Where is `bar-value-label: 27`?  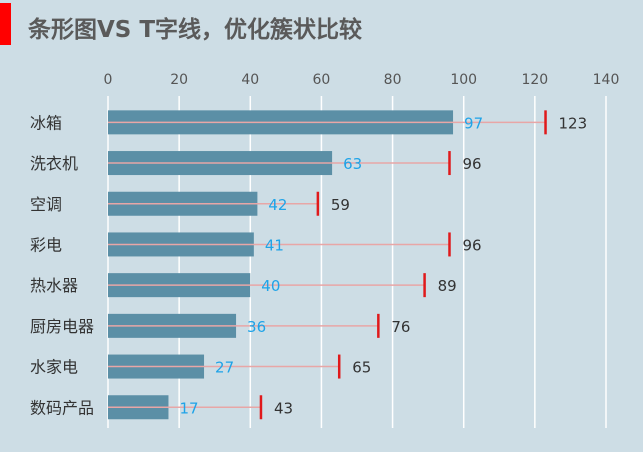 bar-value-label: 27 is located at coordinates (224, 368).